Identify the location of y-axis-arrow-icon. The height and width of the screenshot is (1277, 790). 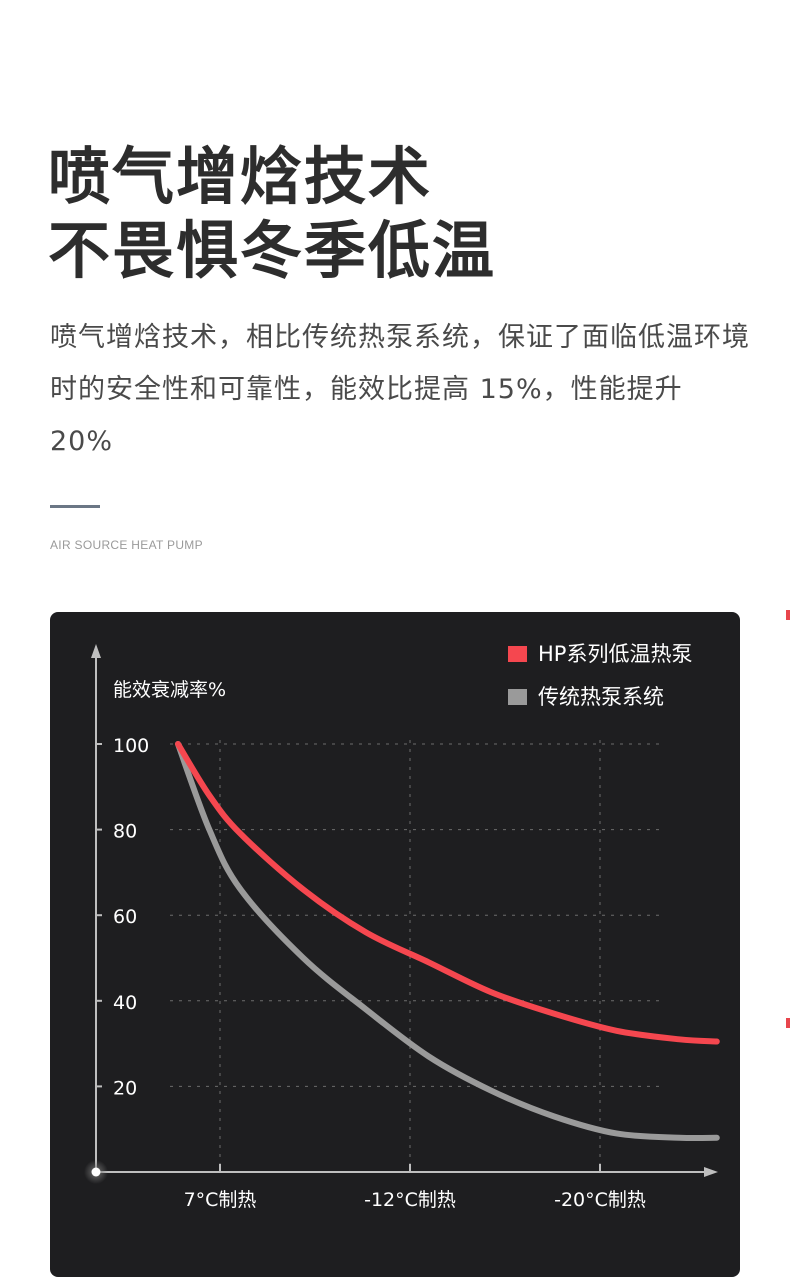
(96, 651).